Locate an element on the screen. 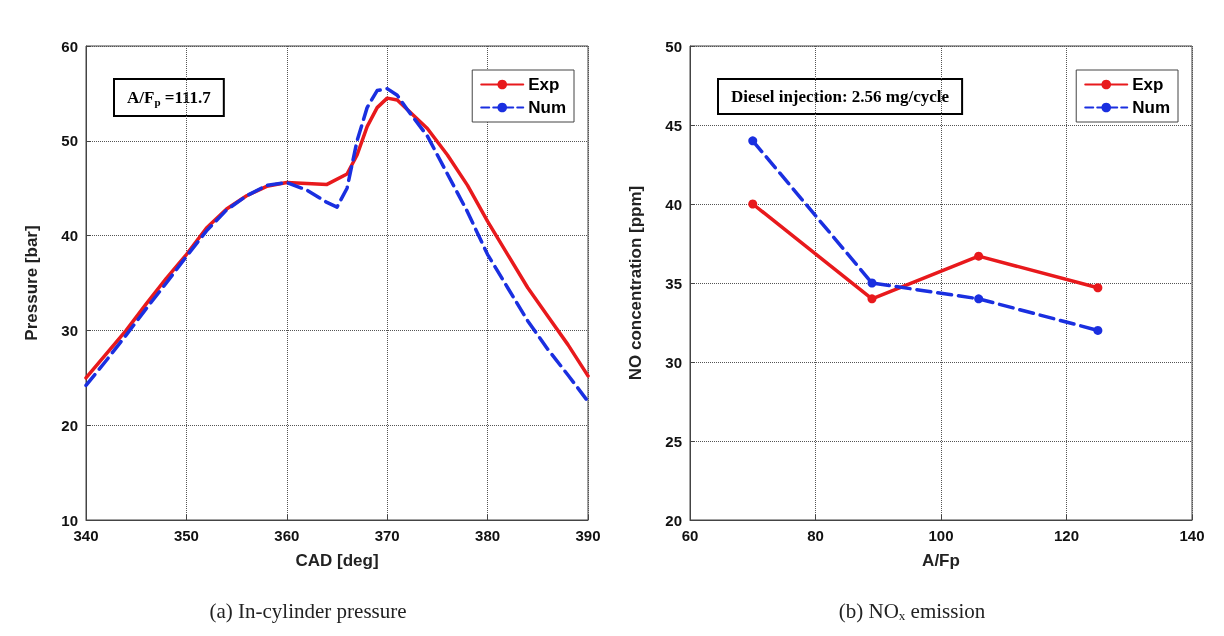 The image size is (1224, 636). y-tick-label: 35 is located at coordinates (673, 283).